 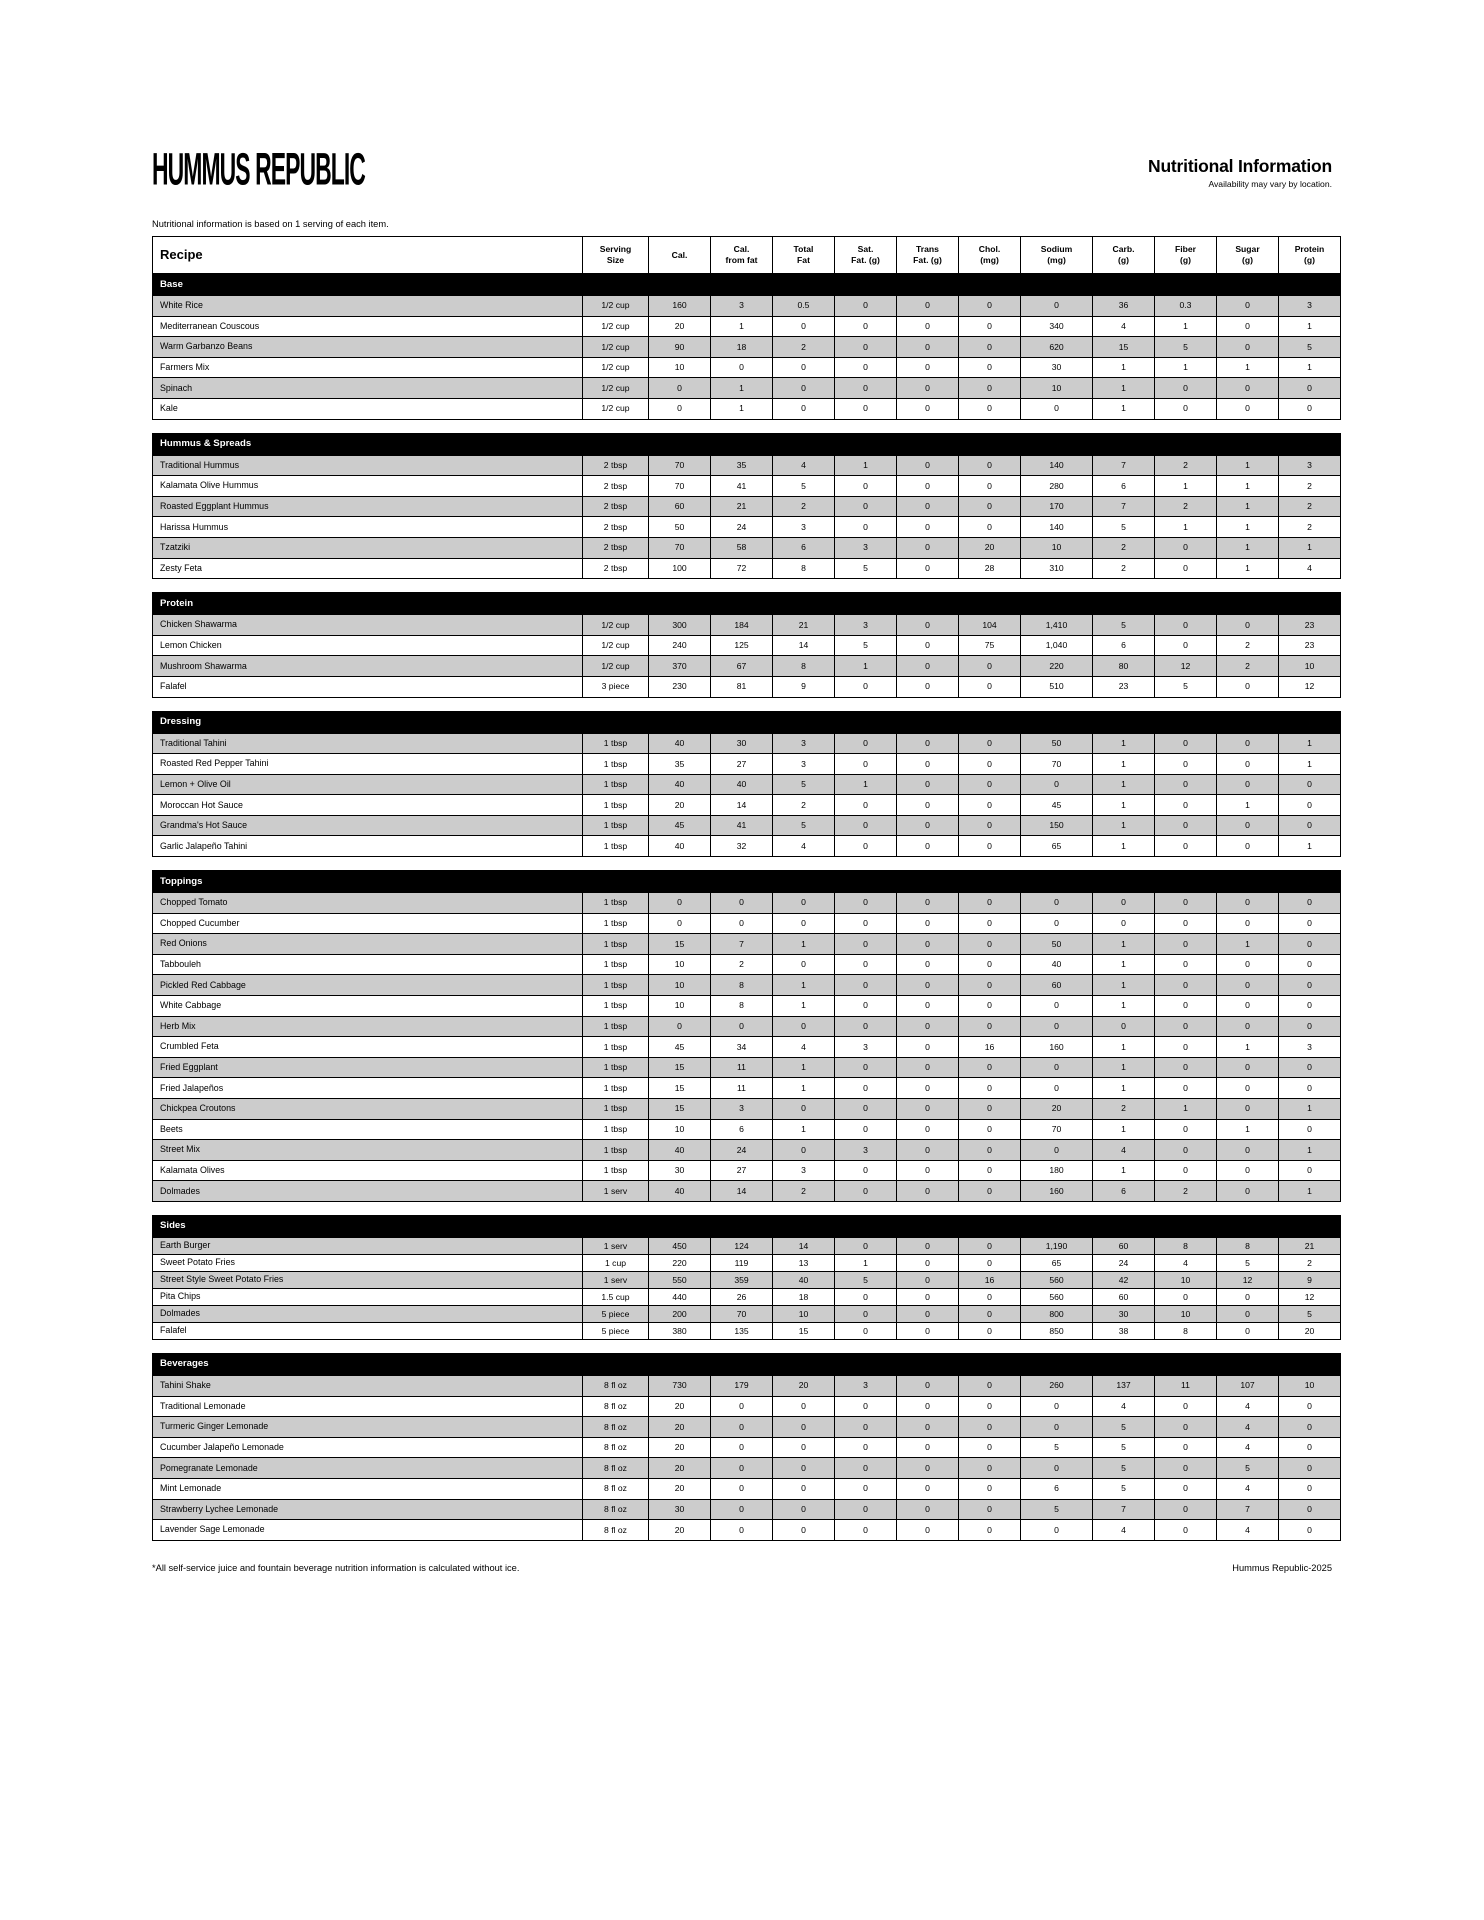 I want to click on table-row: Tzatziki 2 tbsp 70 58 6 3 0 20 10 2 0 1 1, so click(x=746, y=547).